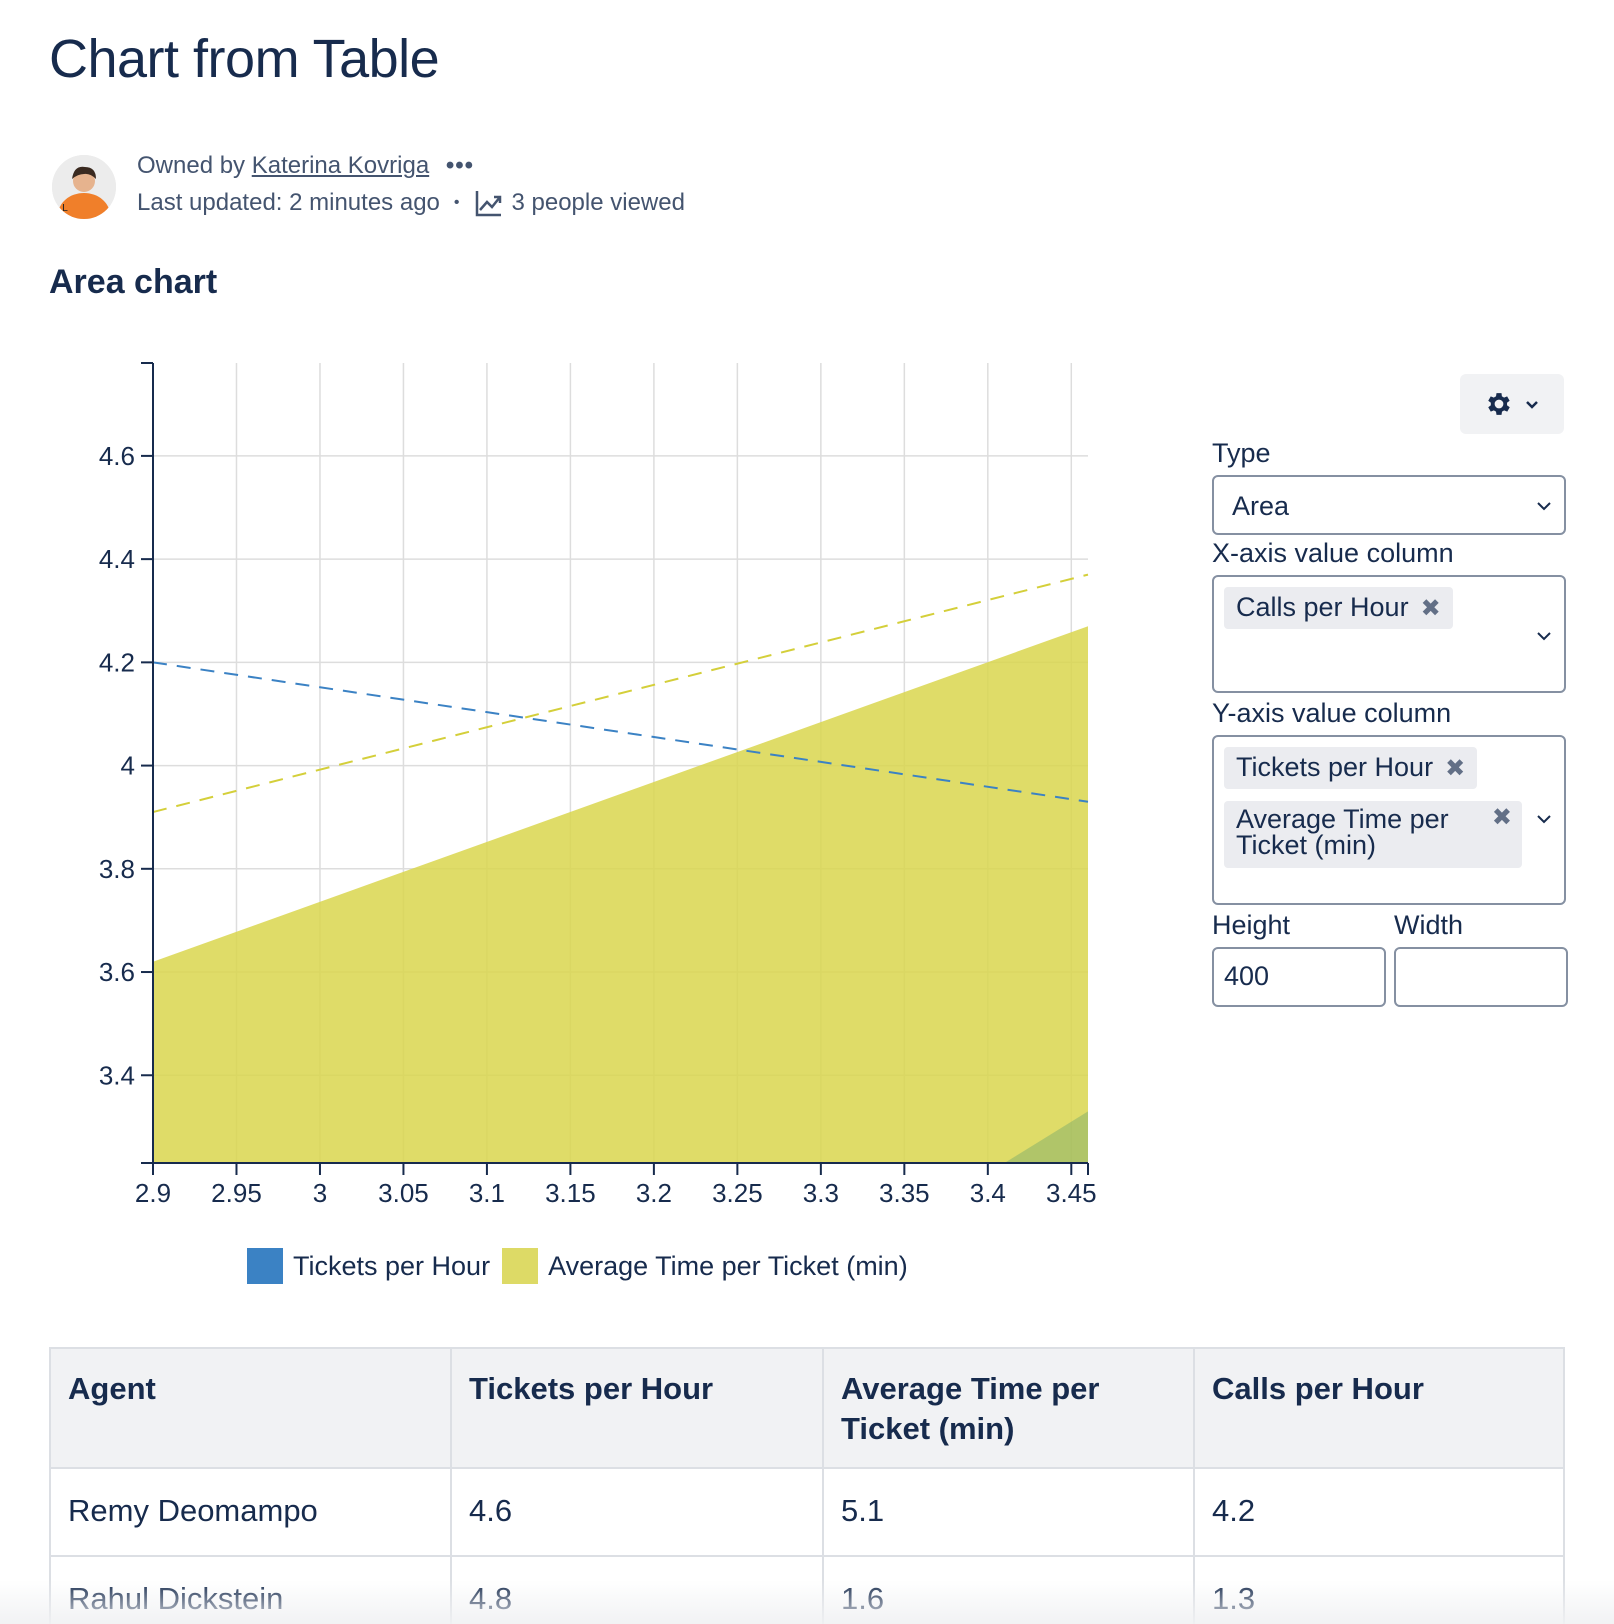 The image size is (1614, 1624). I want to click on height-input: 400, so click(1299, 977).